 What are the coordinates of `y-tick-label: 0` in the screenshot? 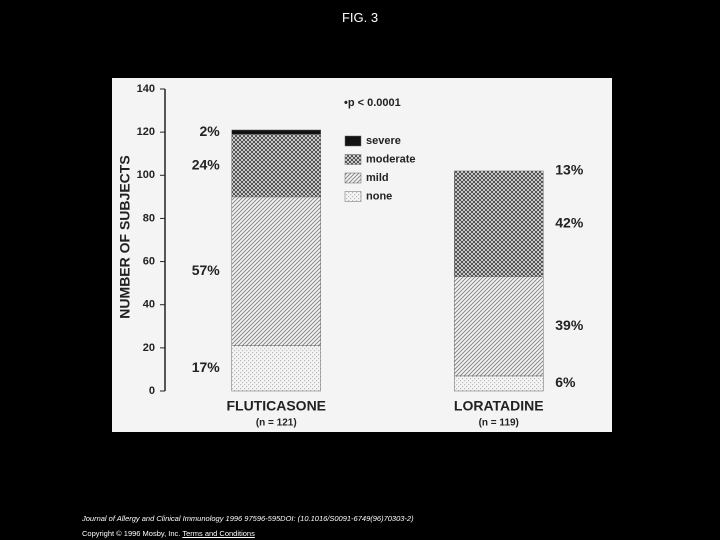 It's located at (152, 391).